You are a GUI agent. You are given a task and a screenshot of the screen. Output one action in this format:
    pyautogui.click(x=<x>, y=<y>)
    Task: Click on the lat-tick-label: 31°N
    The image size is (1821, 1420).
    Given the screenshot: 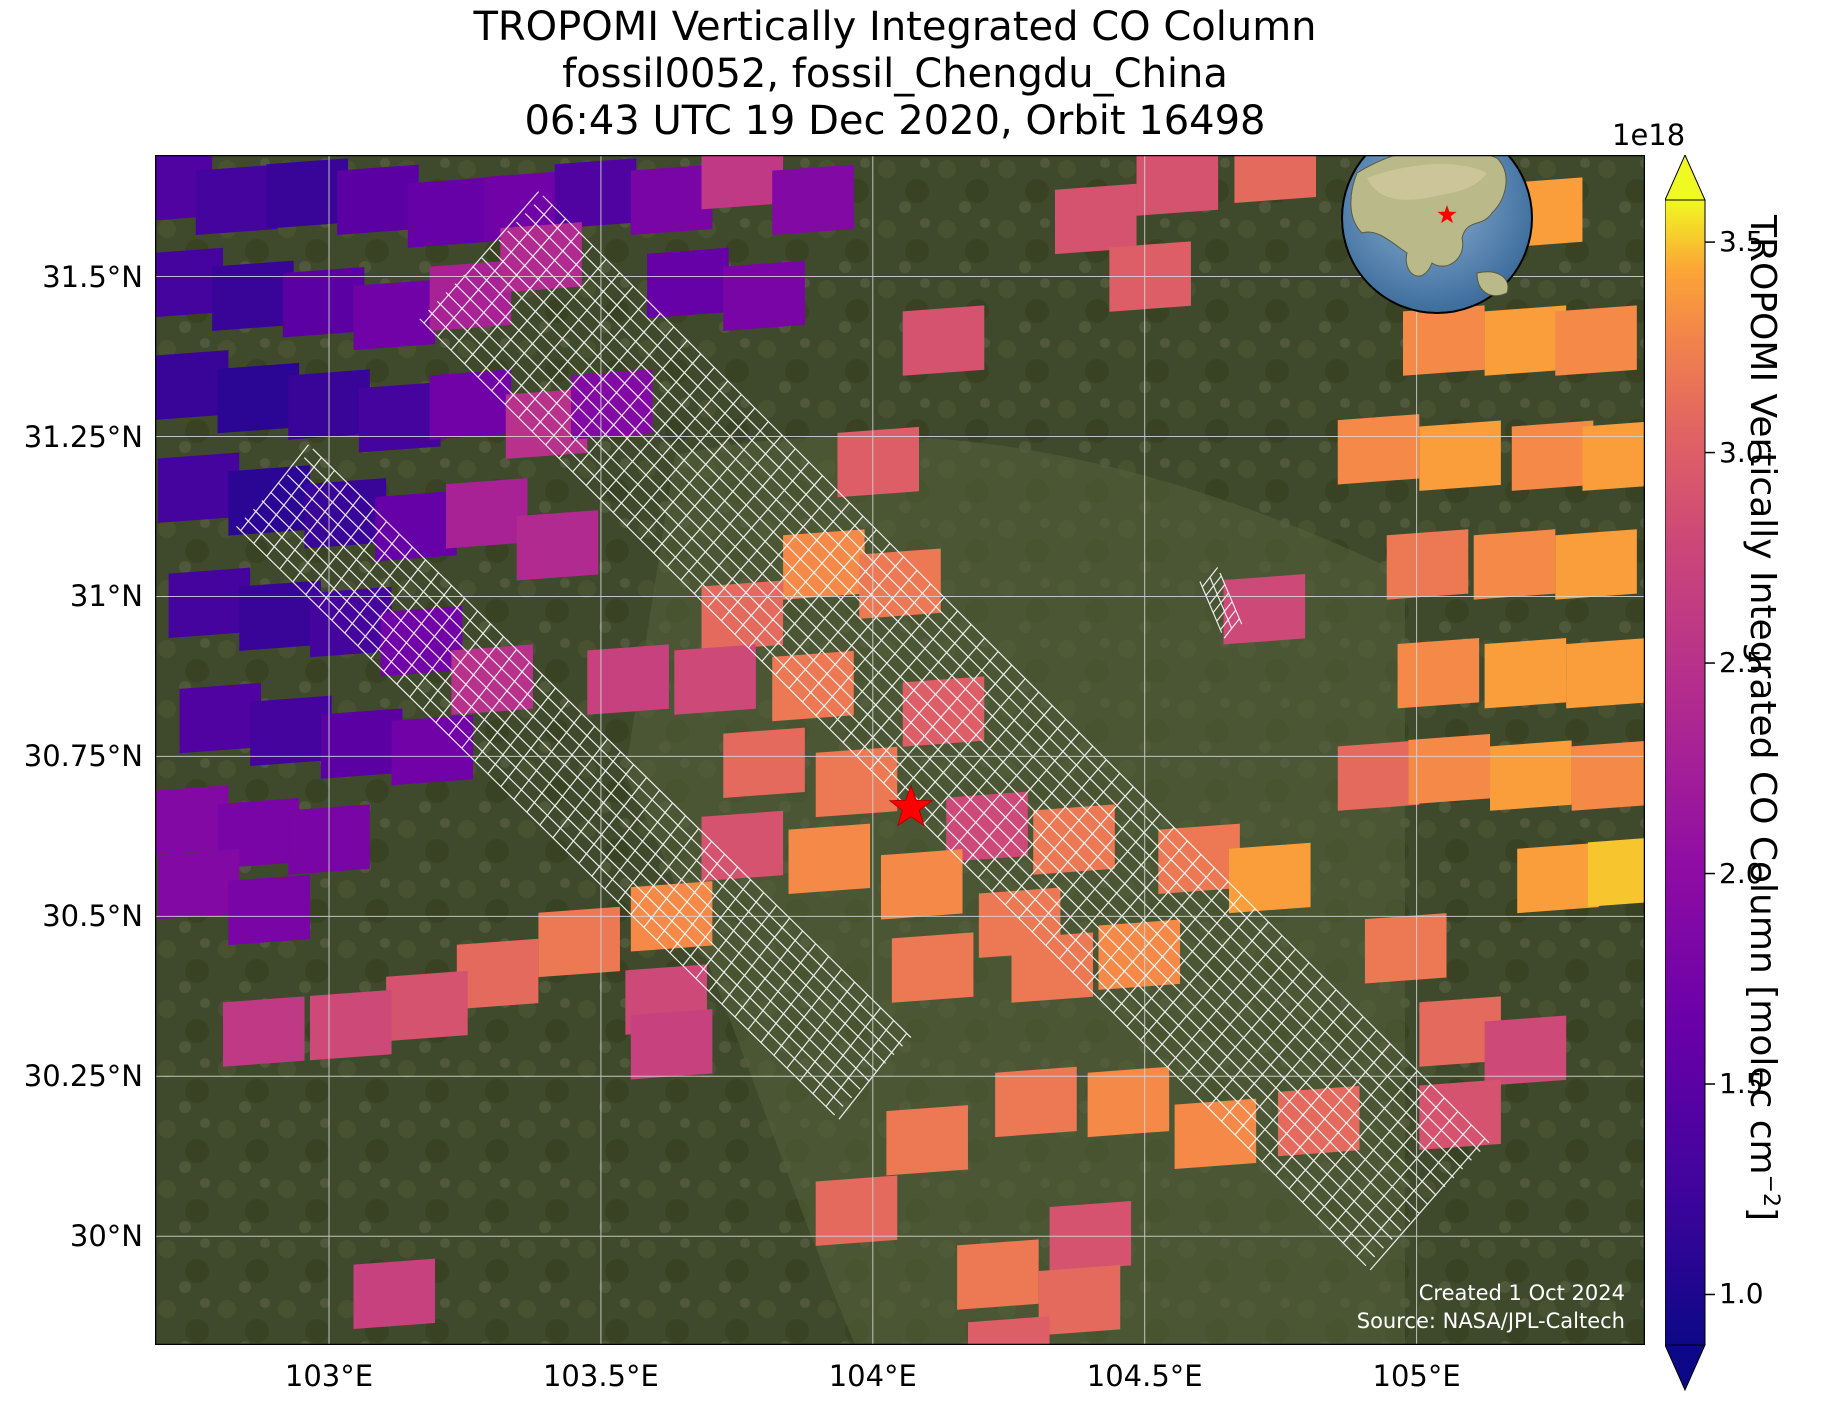 What is the action you would take?
    pyautogui.click(x=106, y=596)
    